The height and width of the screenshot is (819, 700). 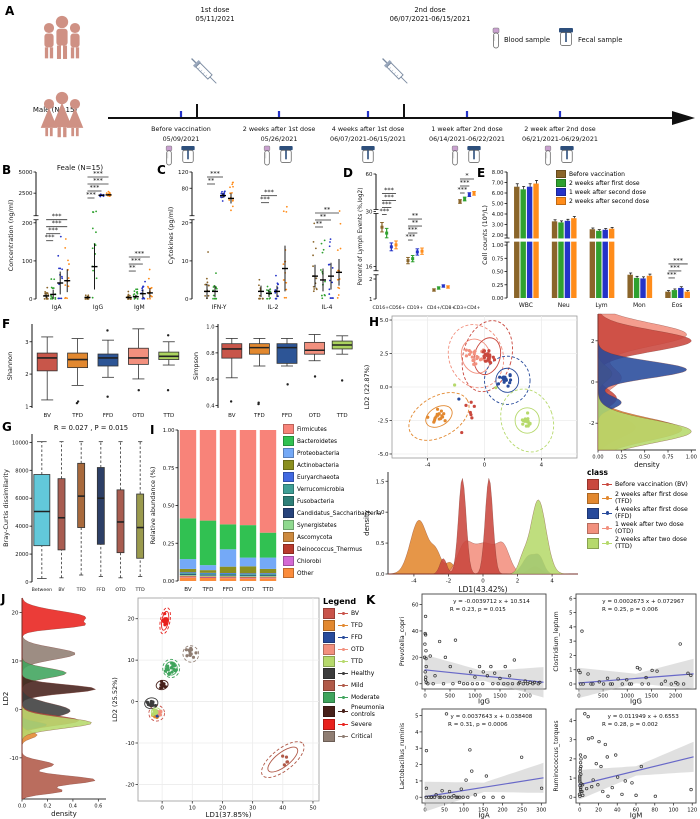 I want to click on f2-chart: 0.4 0.6 0.8 1.0 Simpson BV TFD FFD OTD TTD, so click(x=272, y=371).